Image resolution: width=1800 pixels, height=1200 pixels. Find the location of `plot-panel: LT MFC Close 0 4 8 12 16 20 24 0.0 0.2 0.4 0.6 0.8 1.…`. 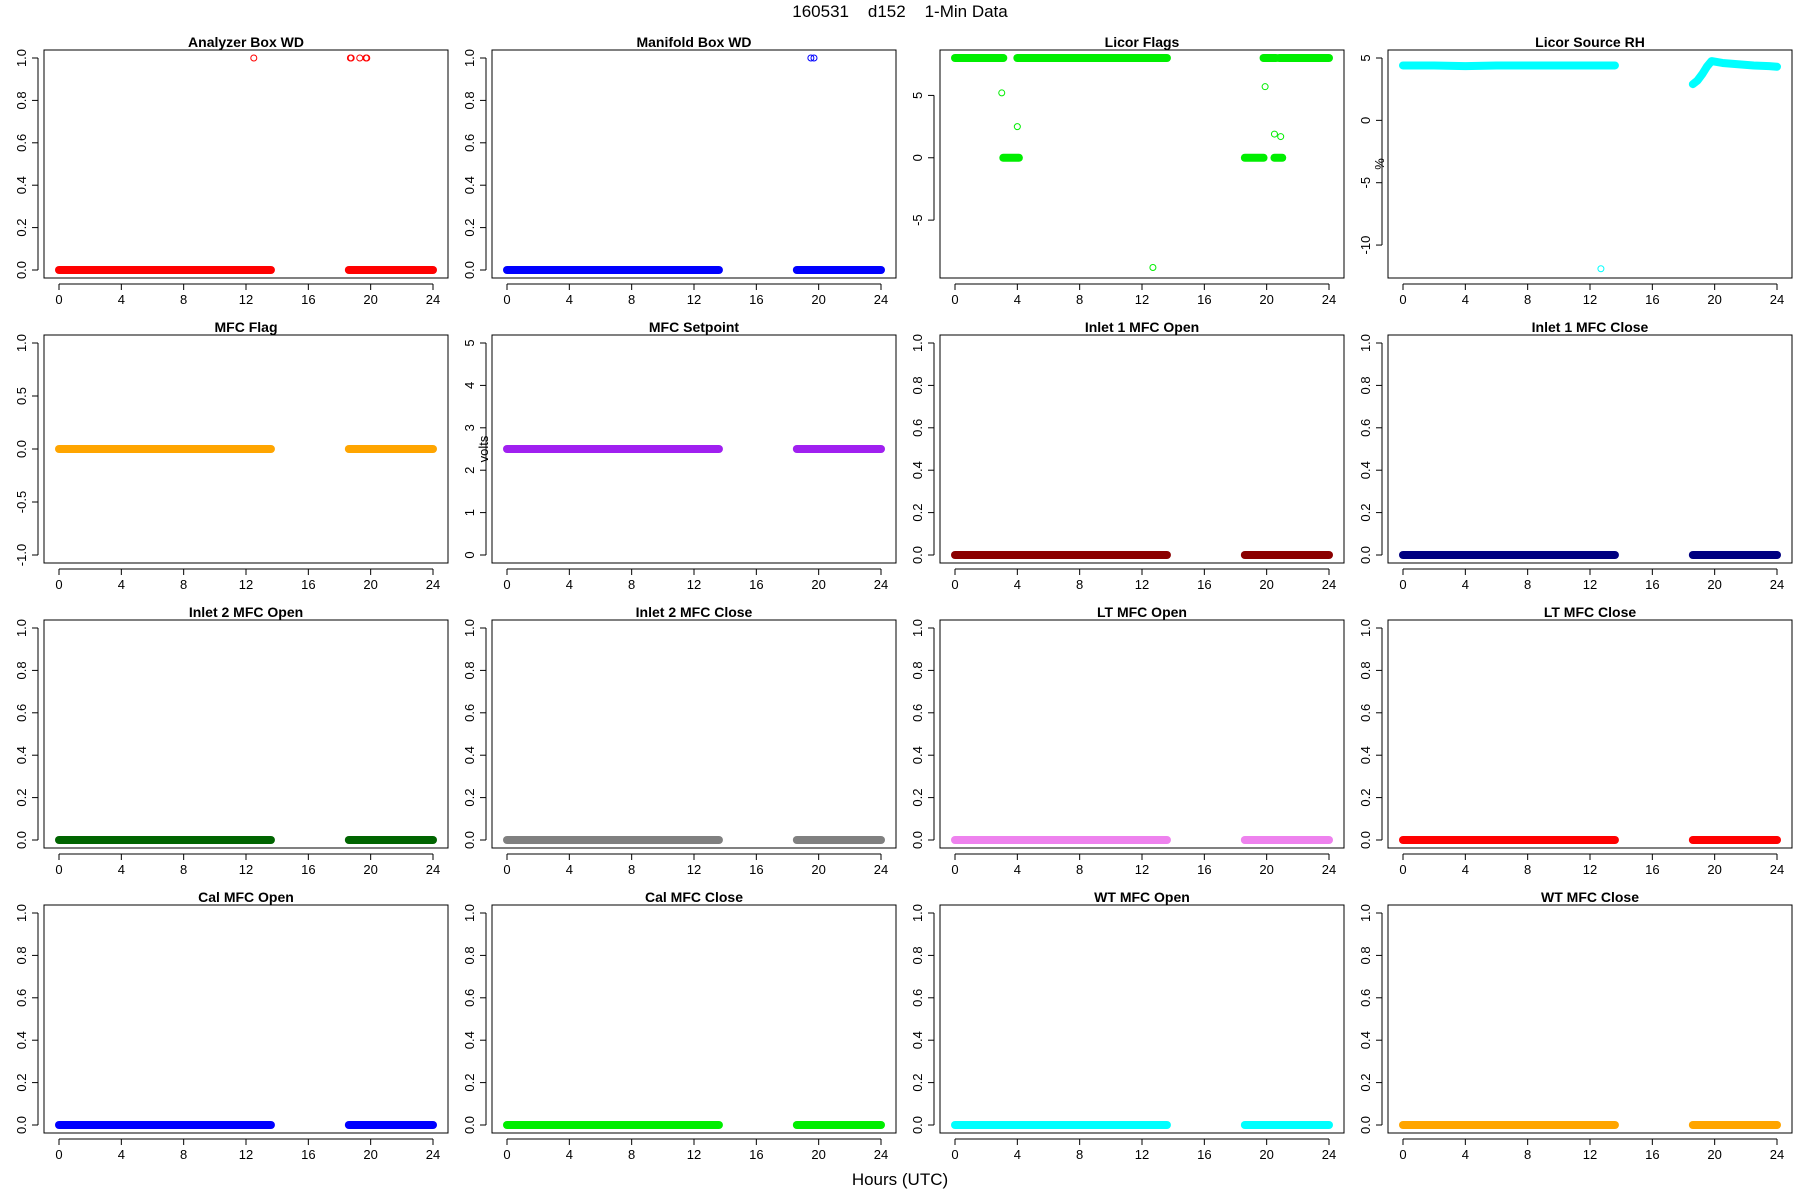

plot-panel: LT MFC Close 0 4 8 12 16 20 24 0.0 0.2 0.4 0.6 0.8 1.… is located at coordinates (1575, 740).